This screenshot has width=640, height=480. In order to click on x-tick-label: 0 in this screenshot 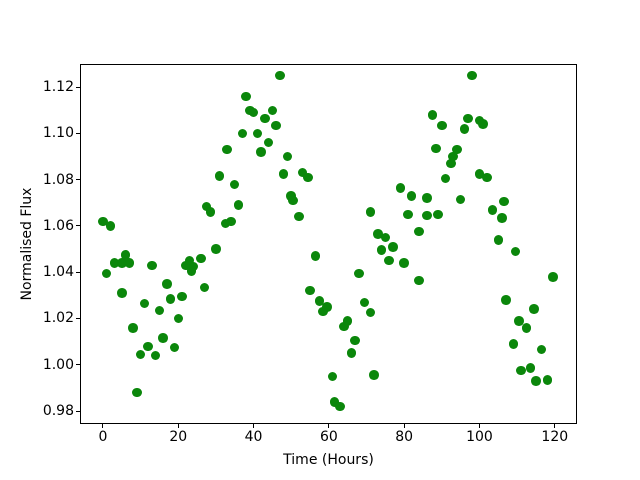, I will do `click(103, 437)`.